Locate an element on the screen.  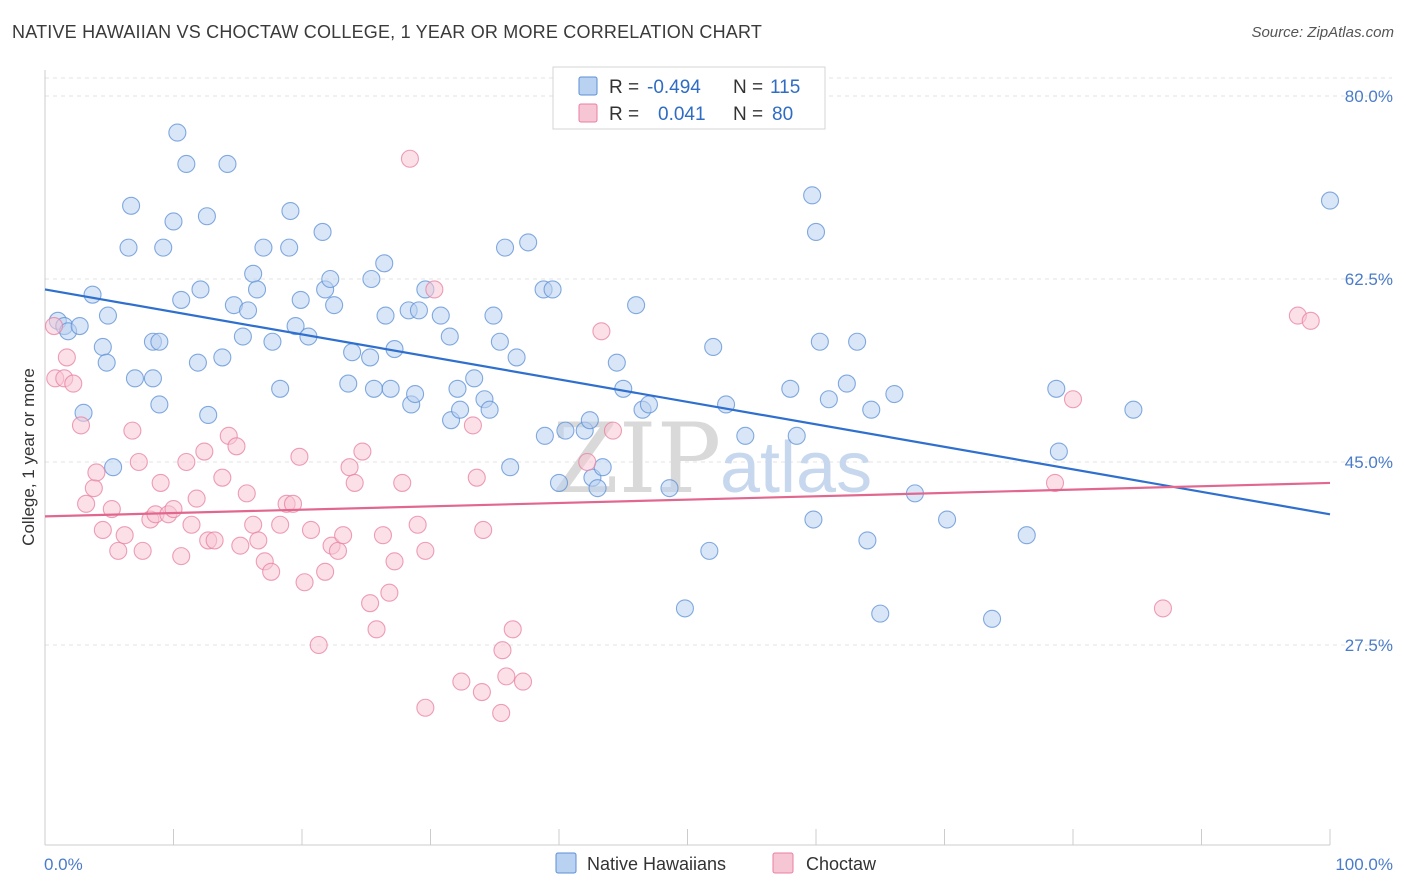
series-legend: Native Hawaiians Choctaw is located at coordinates (716, 863).